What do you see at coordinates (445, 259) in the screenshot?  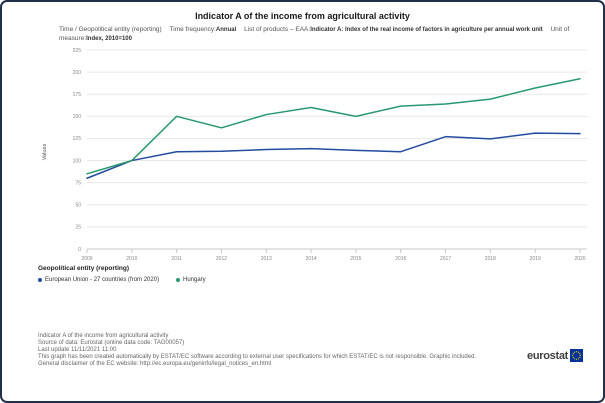 I see `svg-text: 2017` at bounding box center [445, 259].